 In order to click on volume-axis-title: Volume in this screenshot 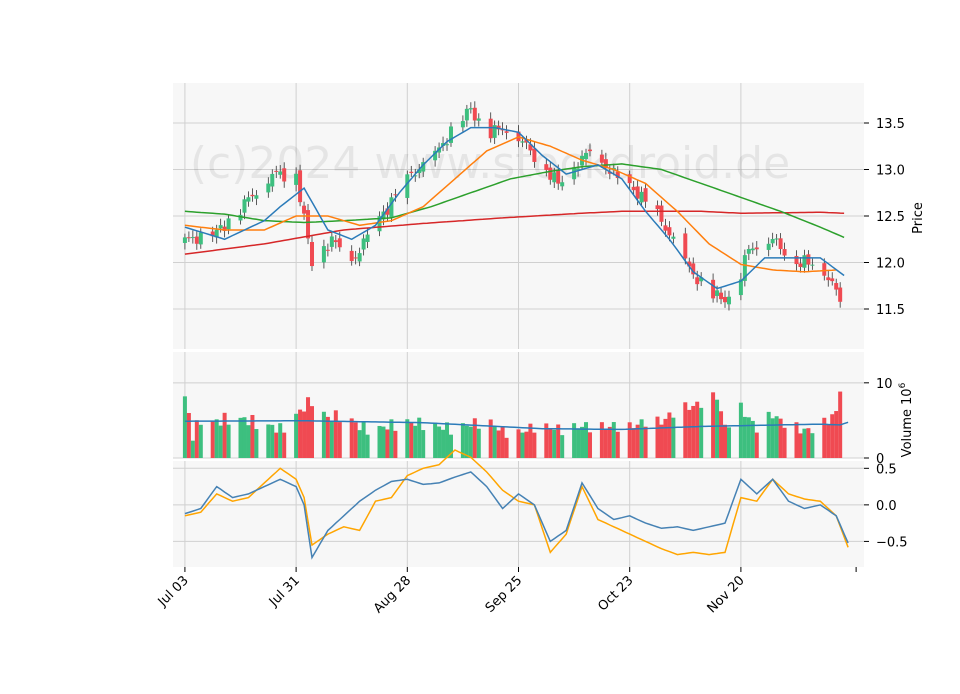, I will do `click(907, 433)`.